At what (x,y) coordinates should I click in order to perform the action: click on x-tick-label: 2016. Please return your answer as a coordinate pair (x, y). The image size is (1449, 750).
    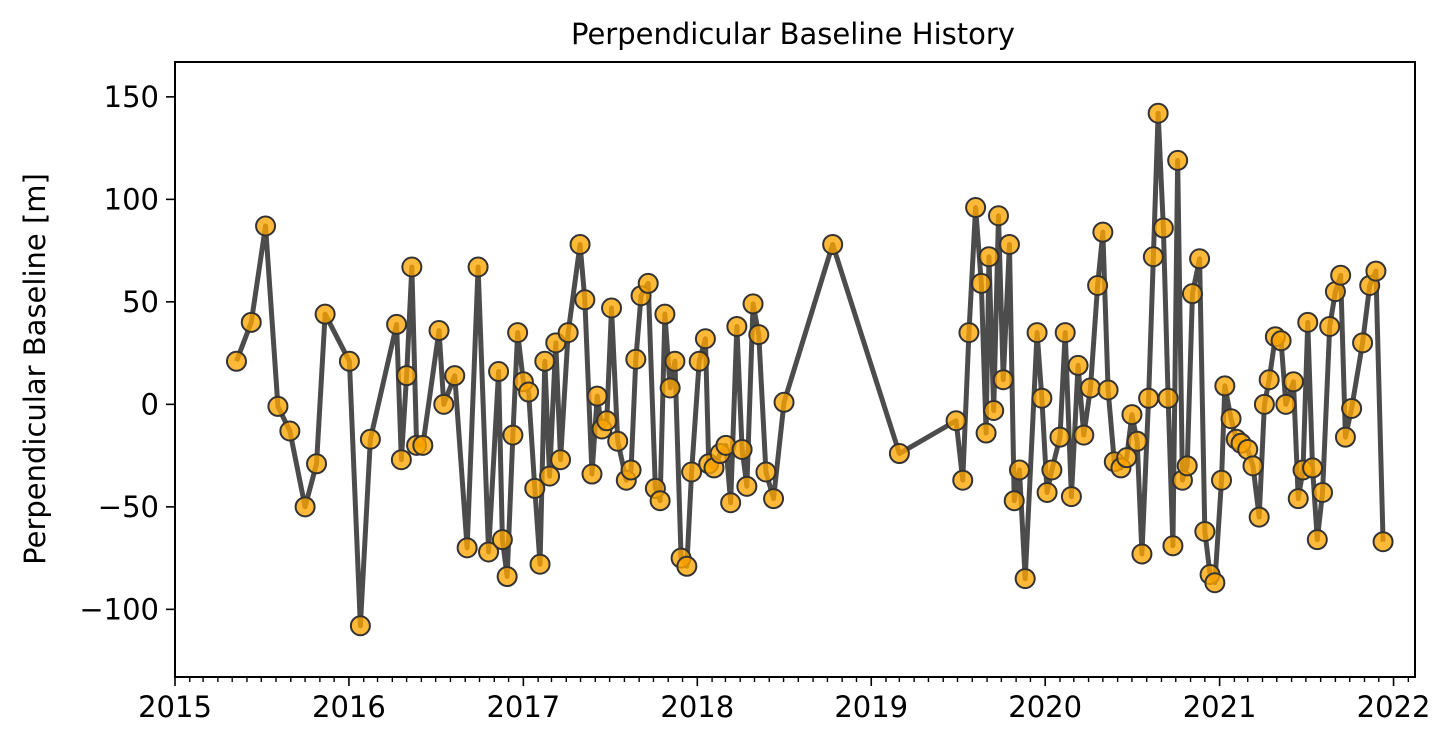
    Looking at the image, I should click on (349, 707).